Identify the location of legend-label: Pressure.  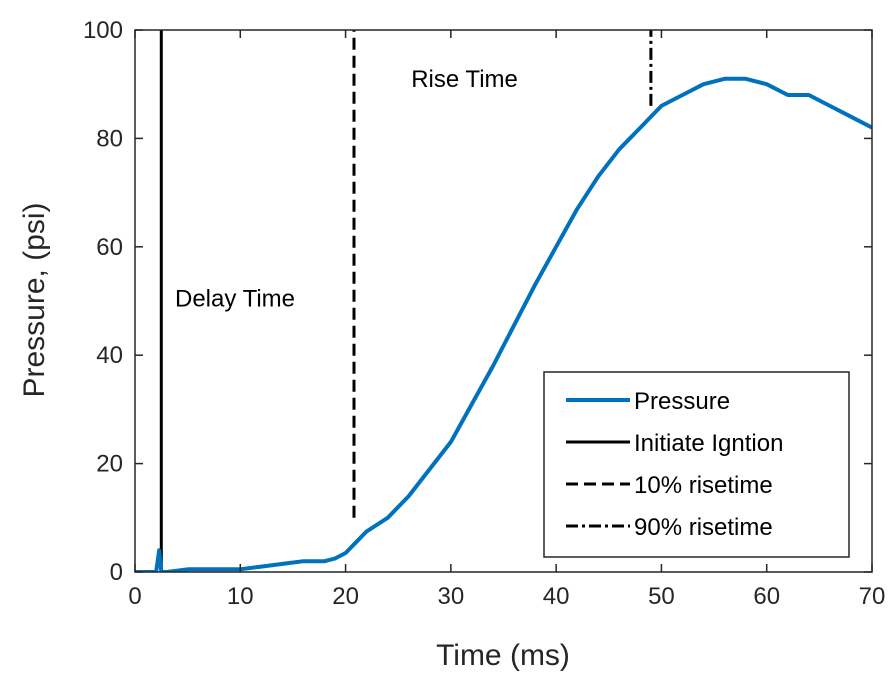
(682, 401).